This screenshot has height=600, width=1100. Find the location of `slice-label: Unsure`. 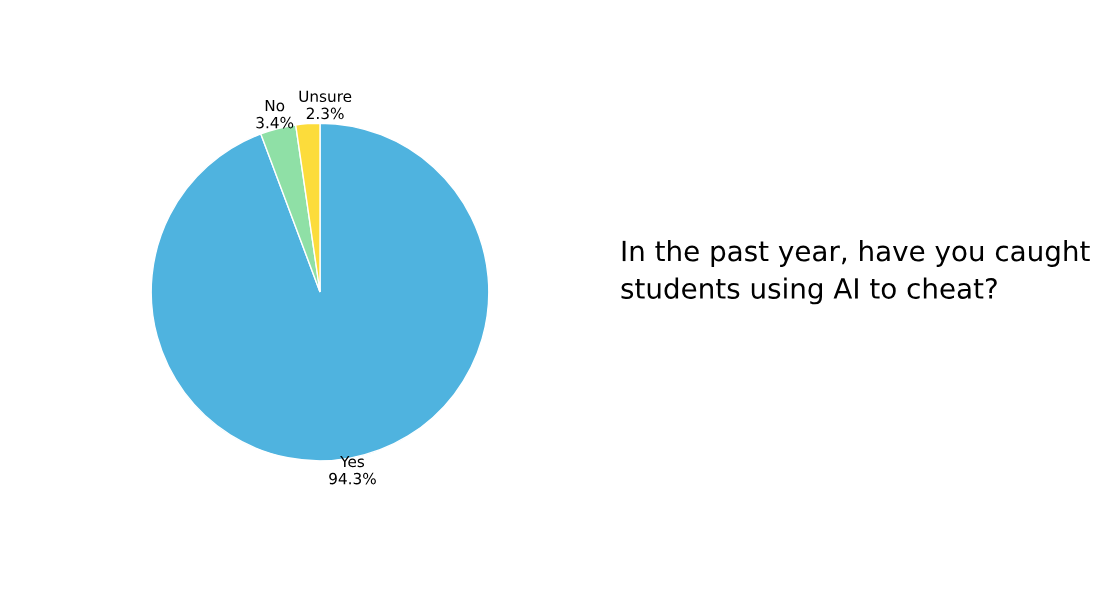

slice-label: Unsure is located at coordinates (325, 96).